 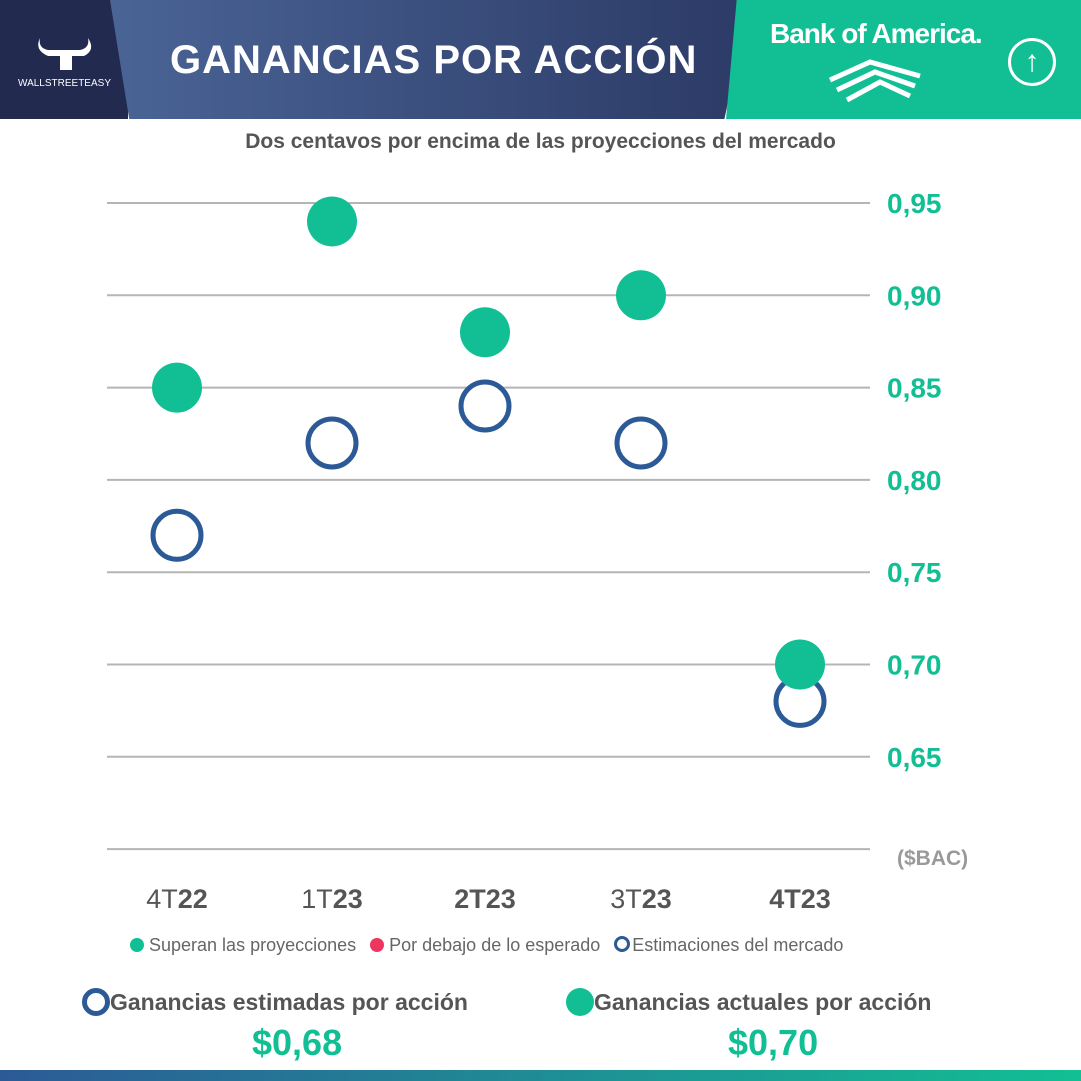 What do you see at coordinates (763, 1002) in the screenshot?
I see `actual-label-text: Ganancias actuales por acción` at bounding box center [763, 1002].